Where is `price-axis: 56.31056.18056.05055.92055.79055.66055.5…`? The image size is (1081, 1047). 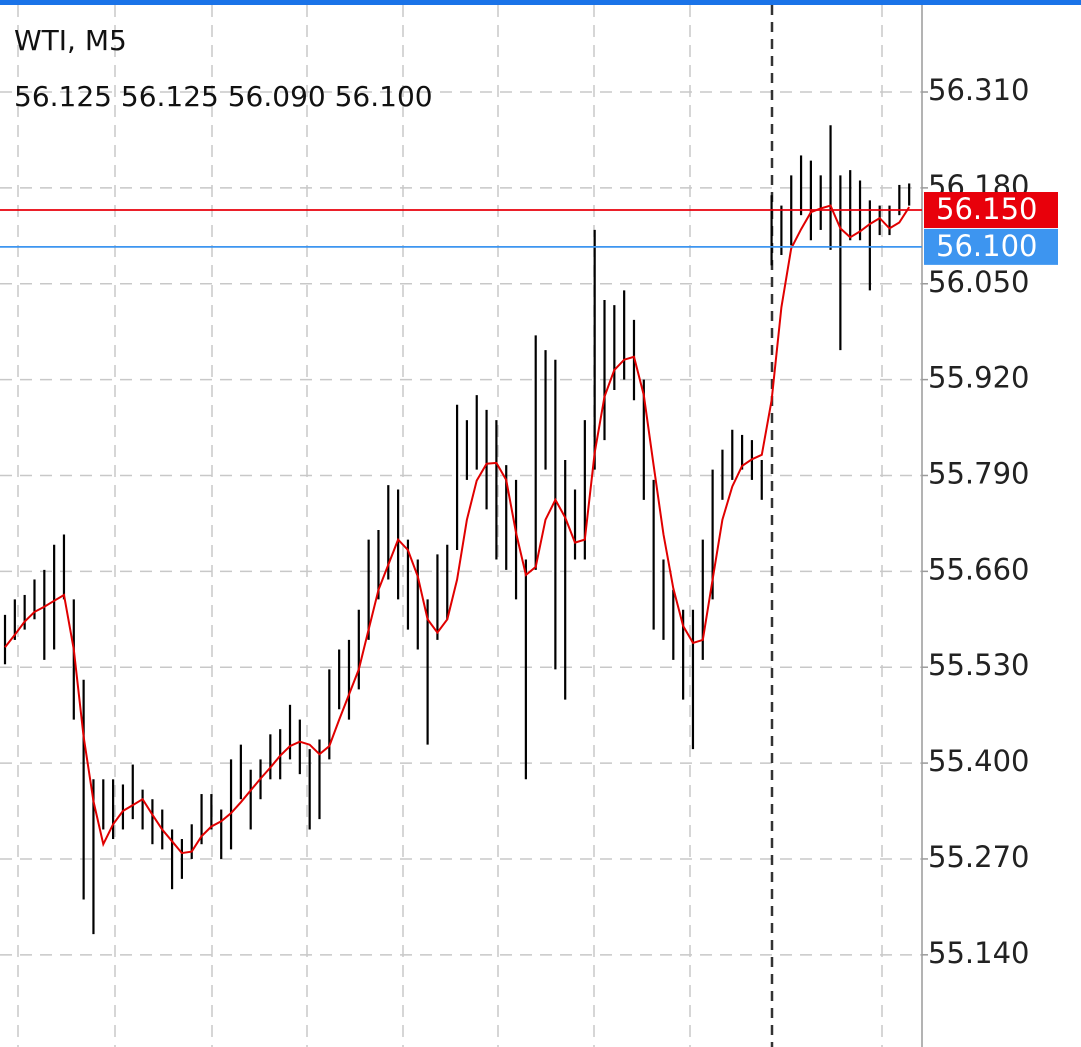
price-axis: 56.31056.18056.05055.92055.79055.66055.5… is located at coordinates (975, 521).